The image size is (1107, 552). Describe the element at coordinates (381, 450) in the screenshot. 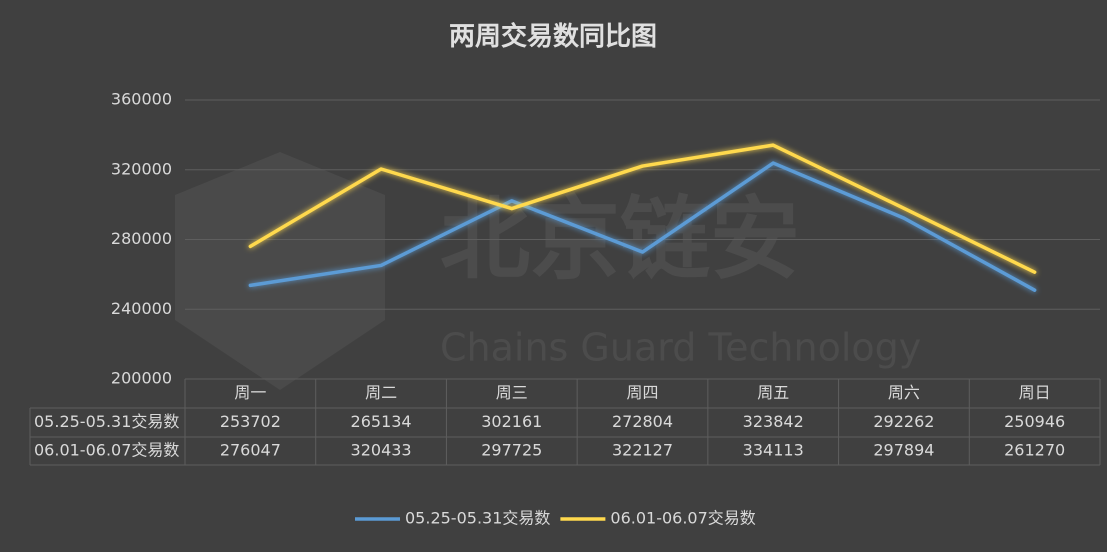

I see `table-cell: 320433` at that location.